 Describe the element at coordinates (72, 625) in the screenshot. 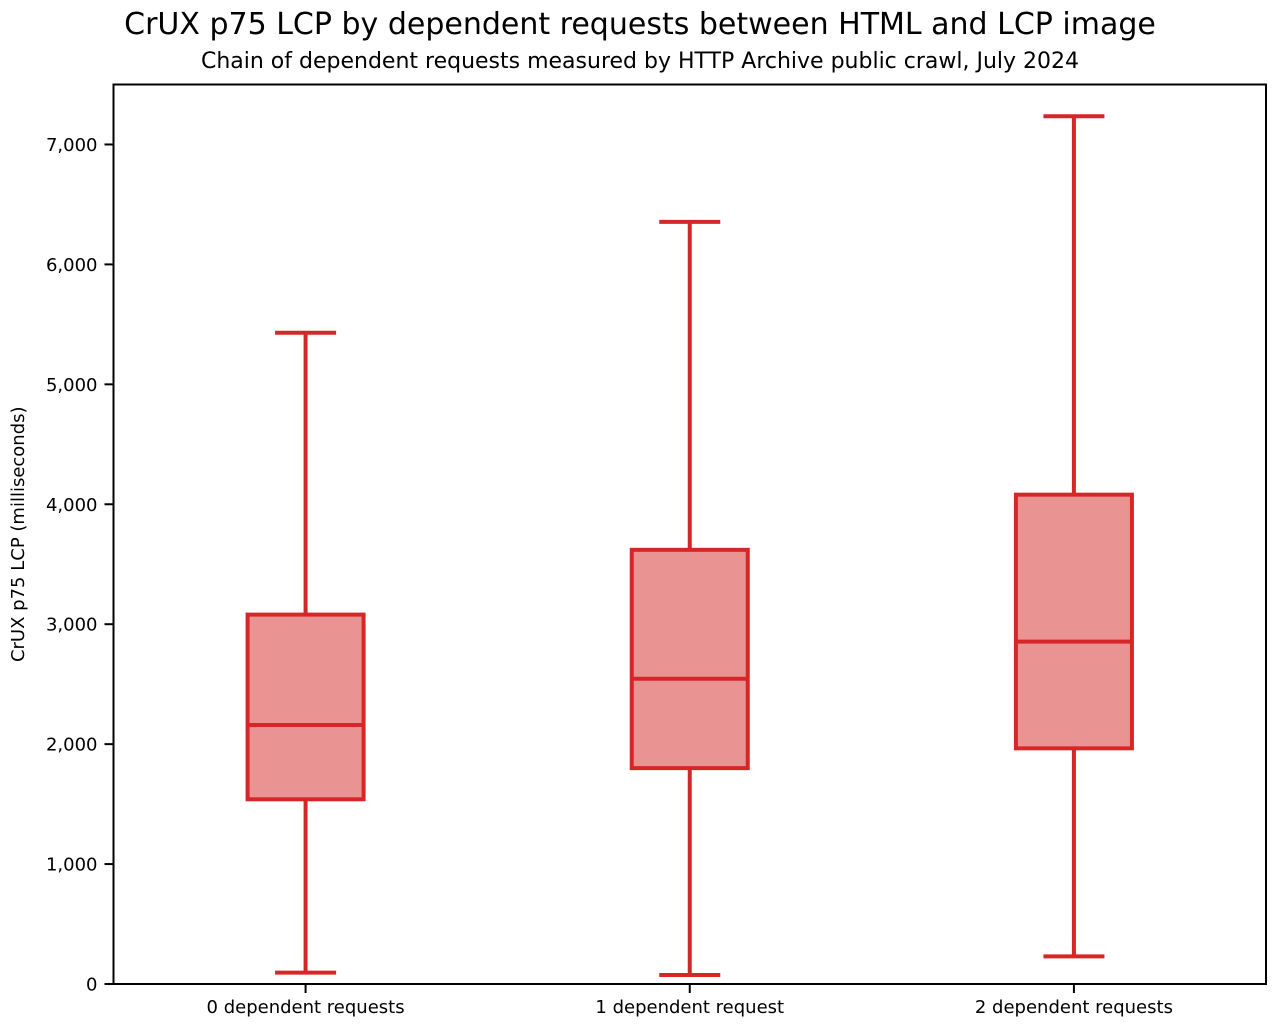

I see `y-tick-label: 3,000` at that location.